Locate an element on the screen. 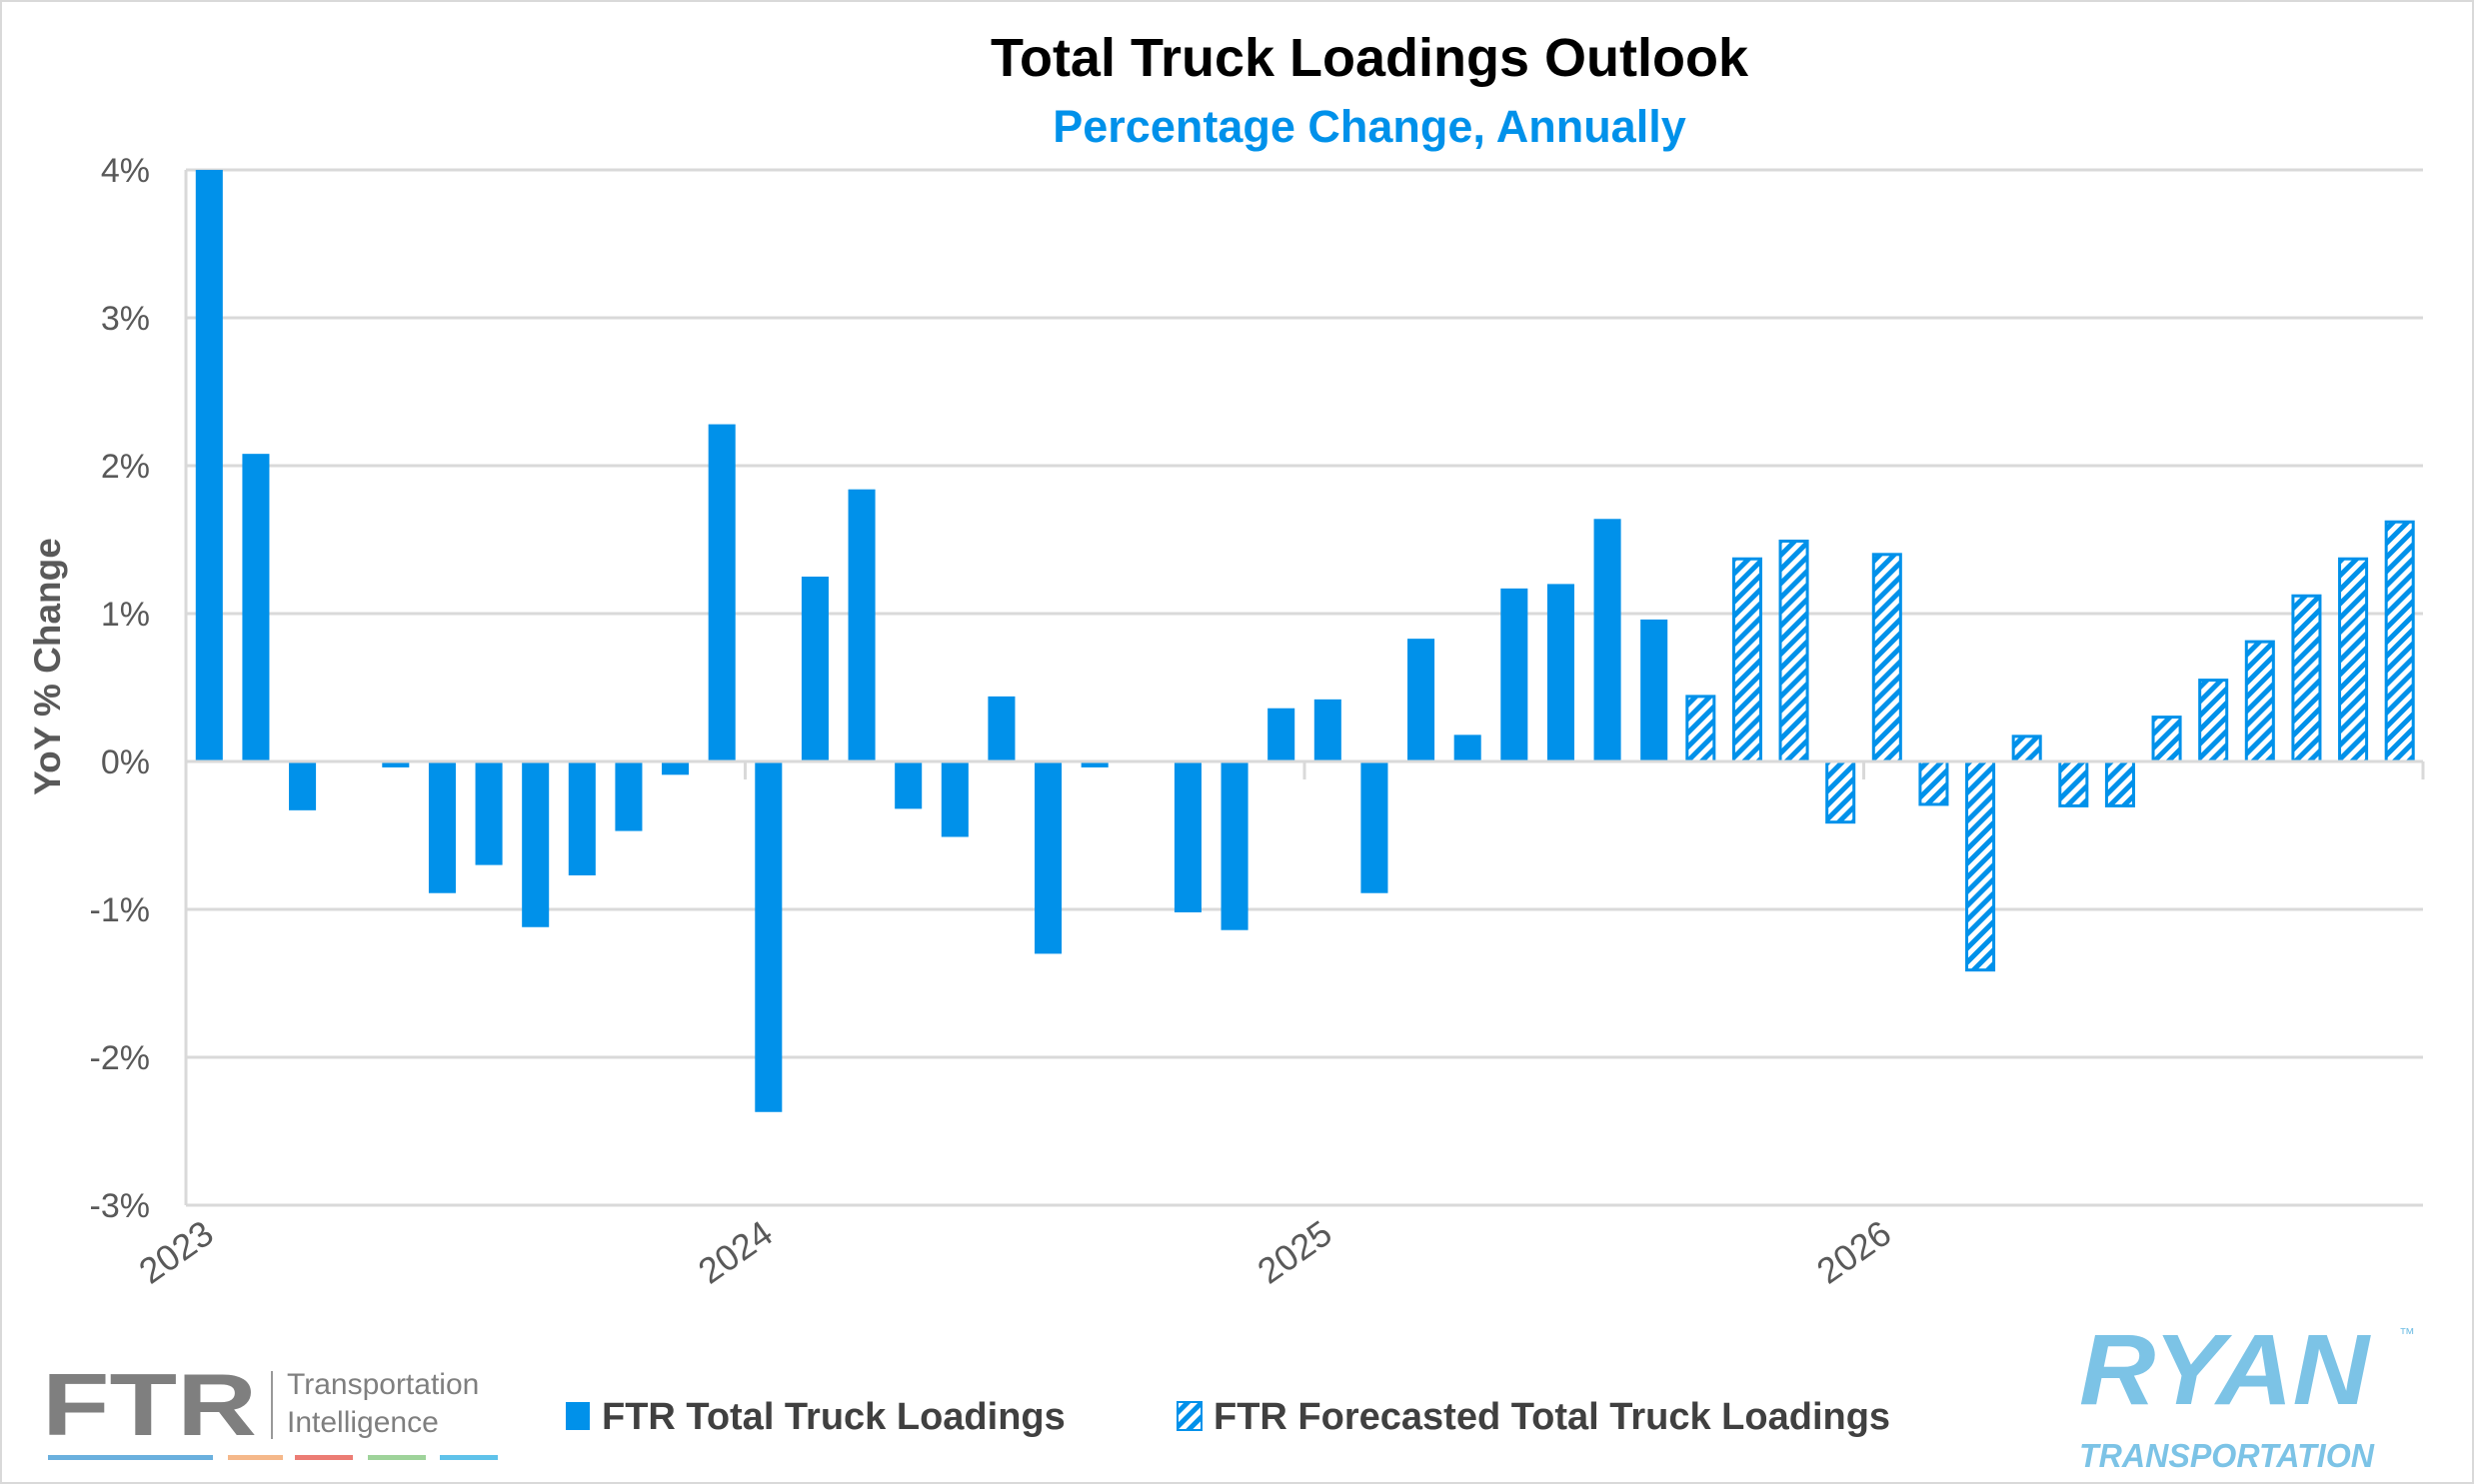 The height and width of the screenshot is (1484, 2474). actual-bar-jul-2025 is located at coordinates (1607, 640).